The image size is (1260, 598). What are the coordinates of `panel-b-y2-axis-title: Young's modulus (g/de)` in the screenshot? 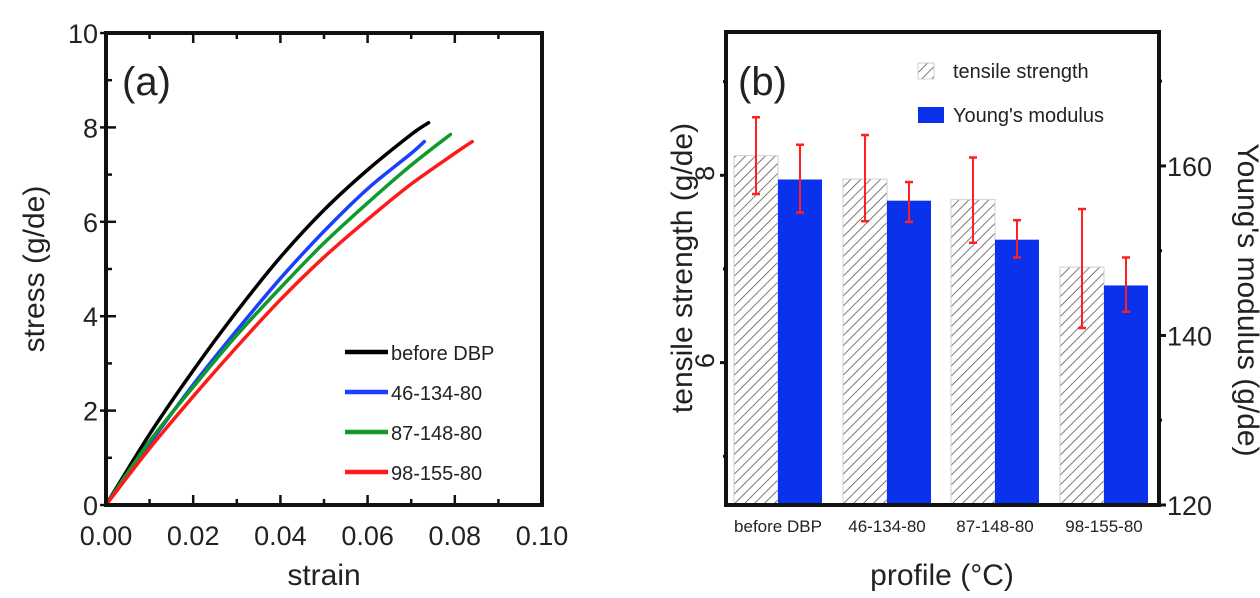 It's located at (1245, 299).